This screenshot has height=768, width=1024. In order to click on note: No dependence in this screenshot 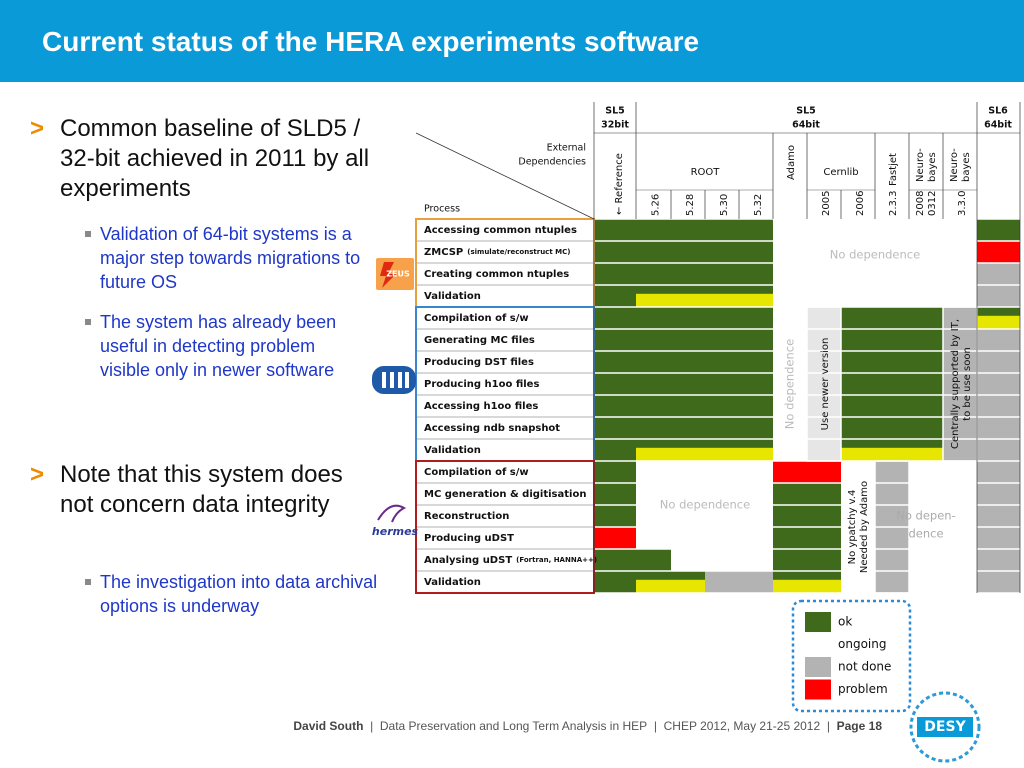, I will do `click(790, 384)`.